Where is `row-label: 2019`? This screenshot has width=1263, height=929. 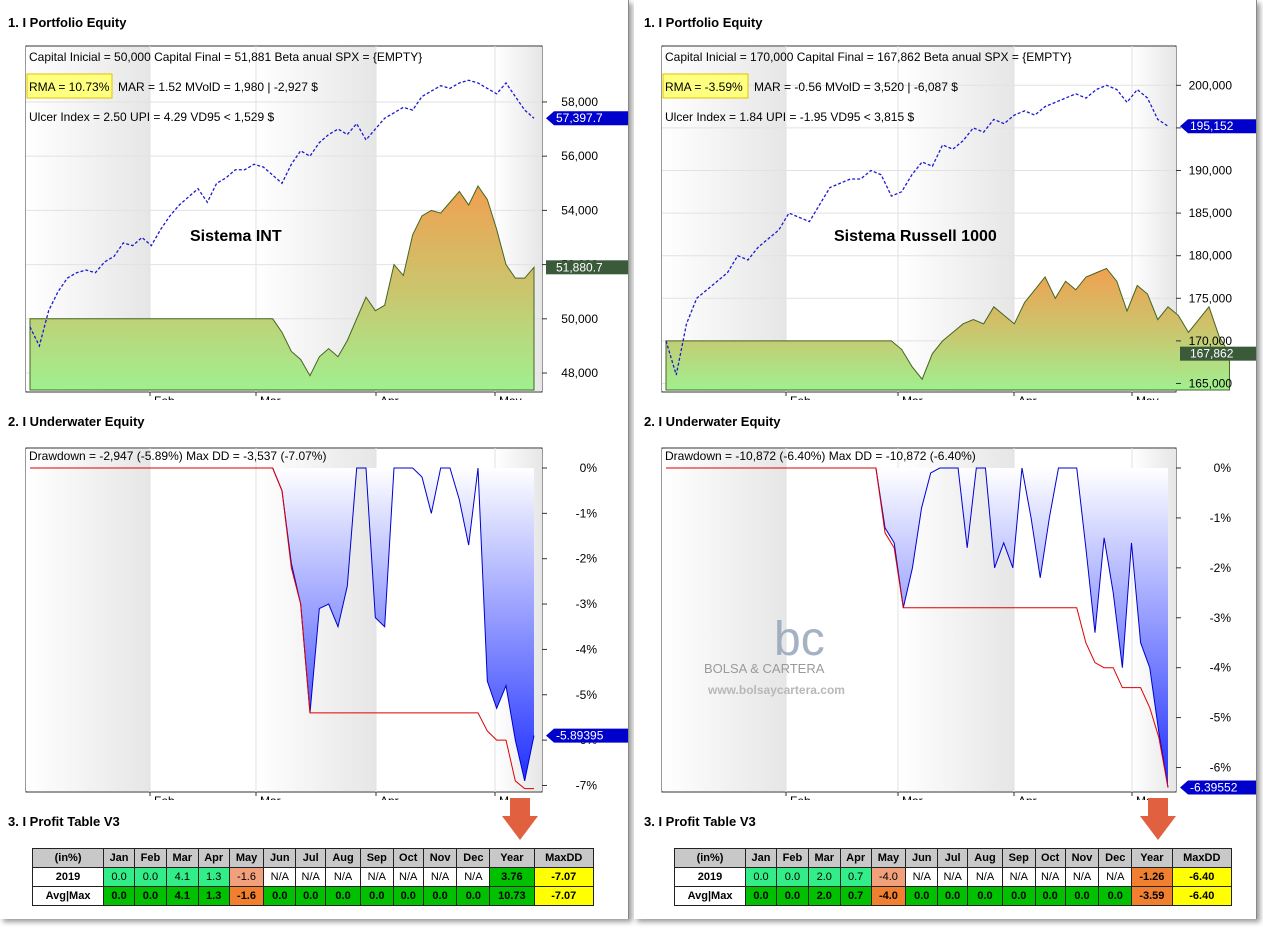 row-label: 2019 is located at coordinates (68, 877).